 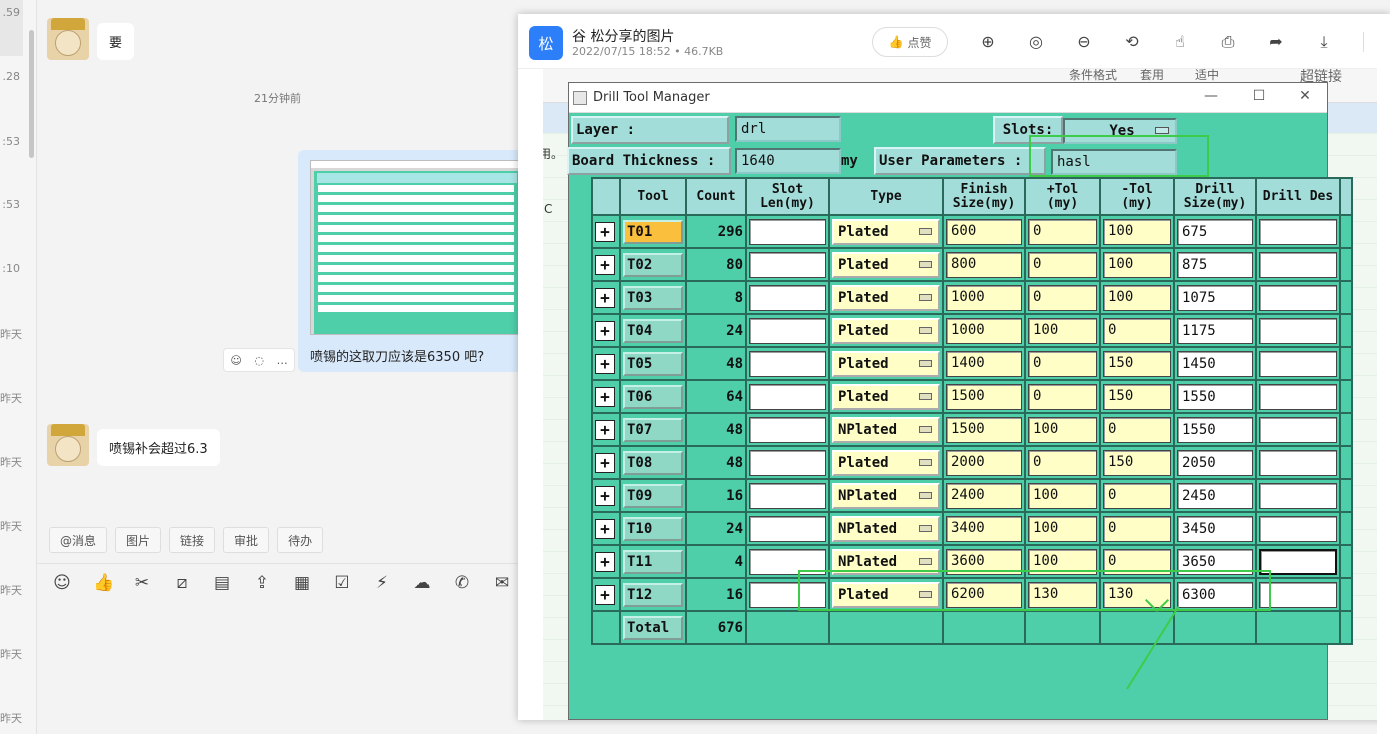 What do you see at coordinates (104, 583) in the screenshot?
I see `like-icon: 👍` at bounding box center [104, 583].